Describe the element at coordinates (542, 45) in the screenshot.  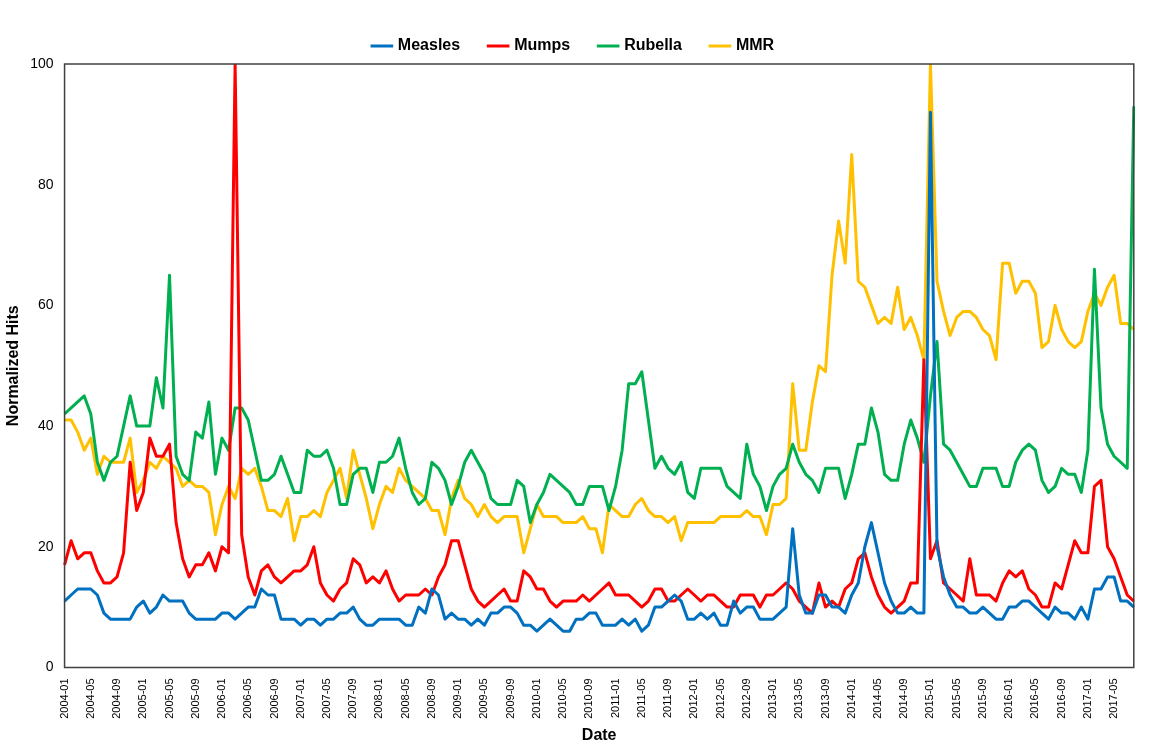
I see `legend-label: Mumps` at that location.